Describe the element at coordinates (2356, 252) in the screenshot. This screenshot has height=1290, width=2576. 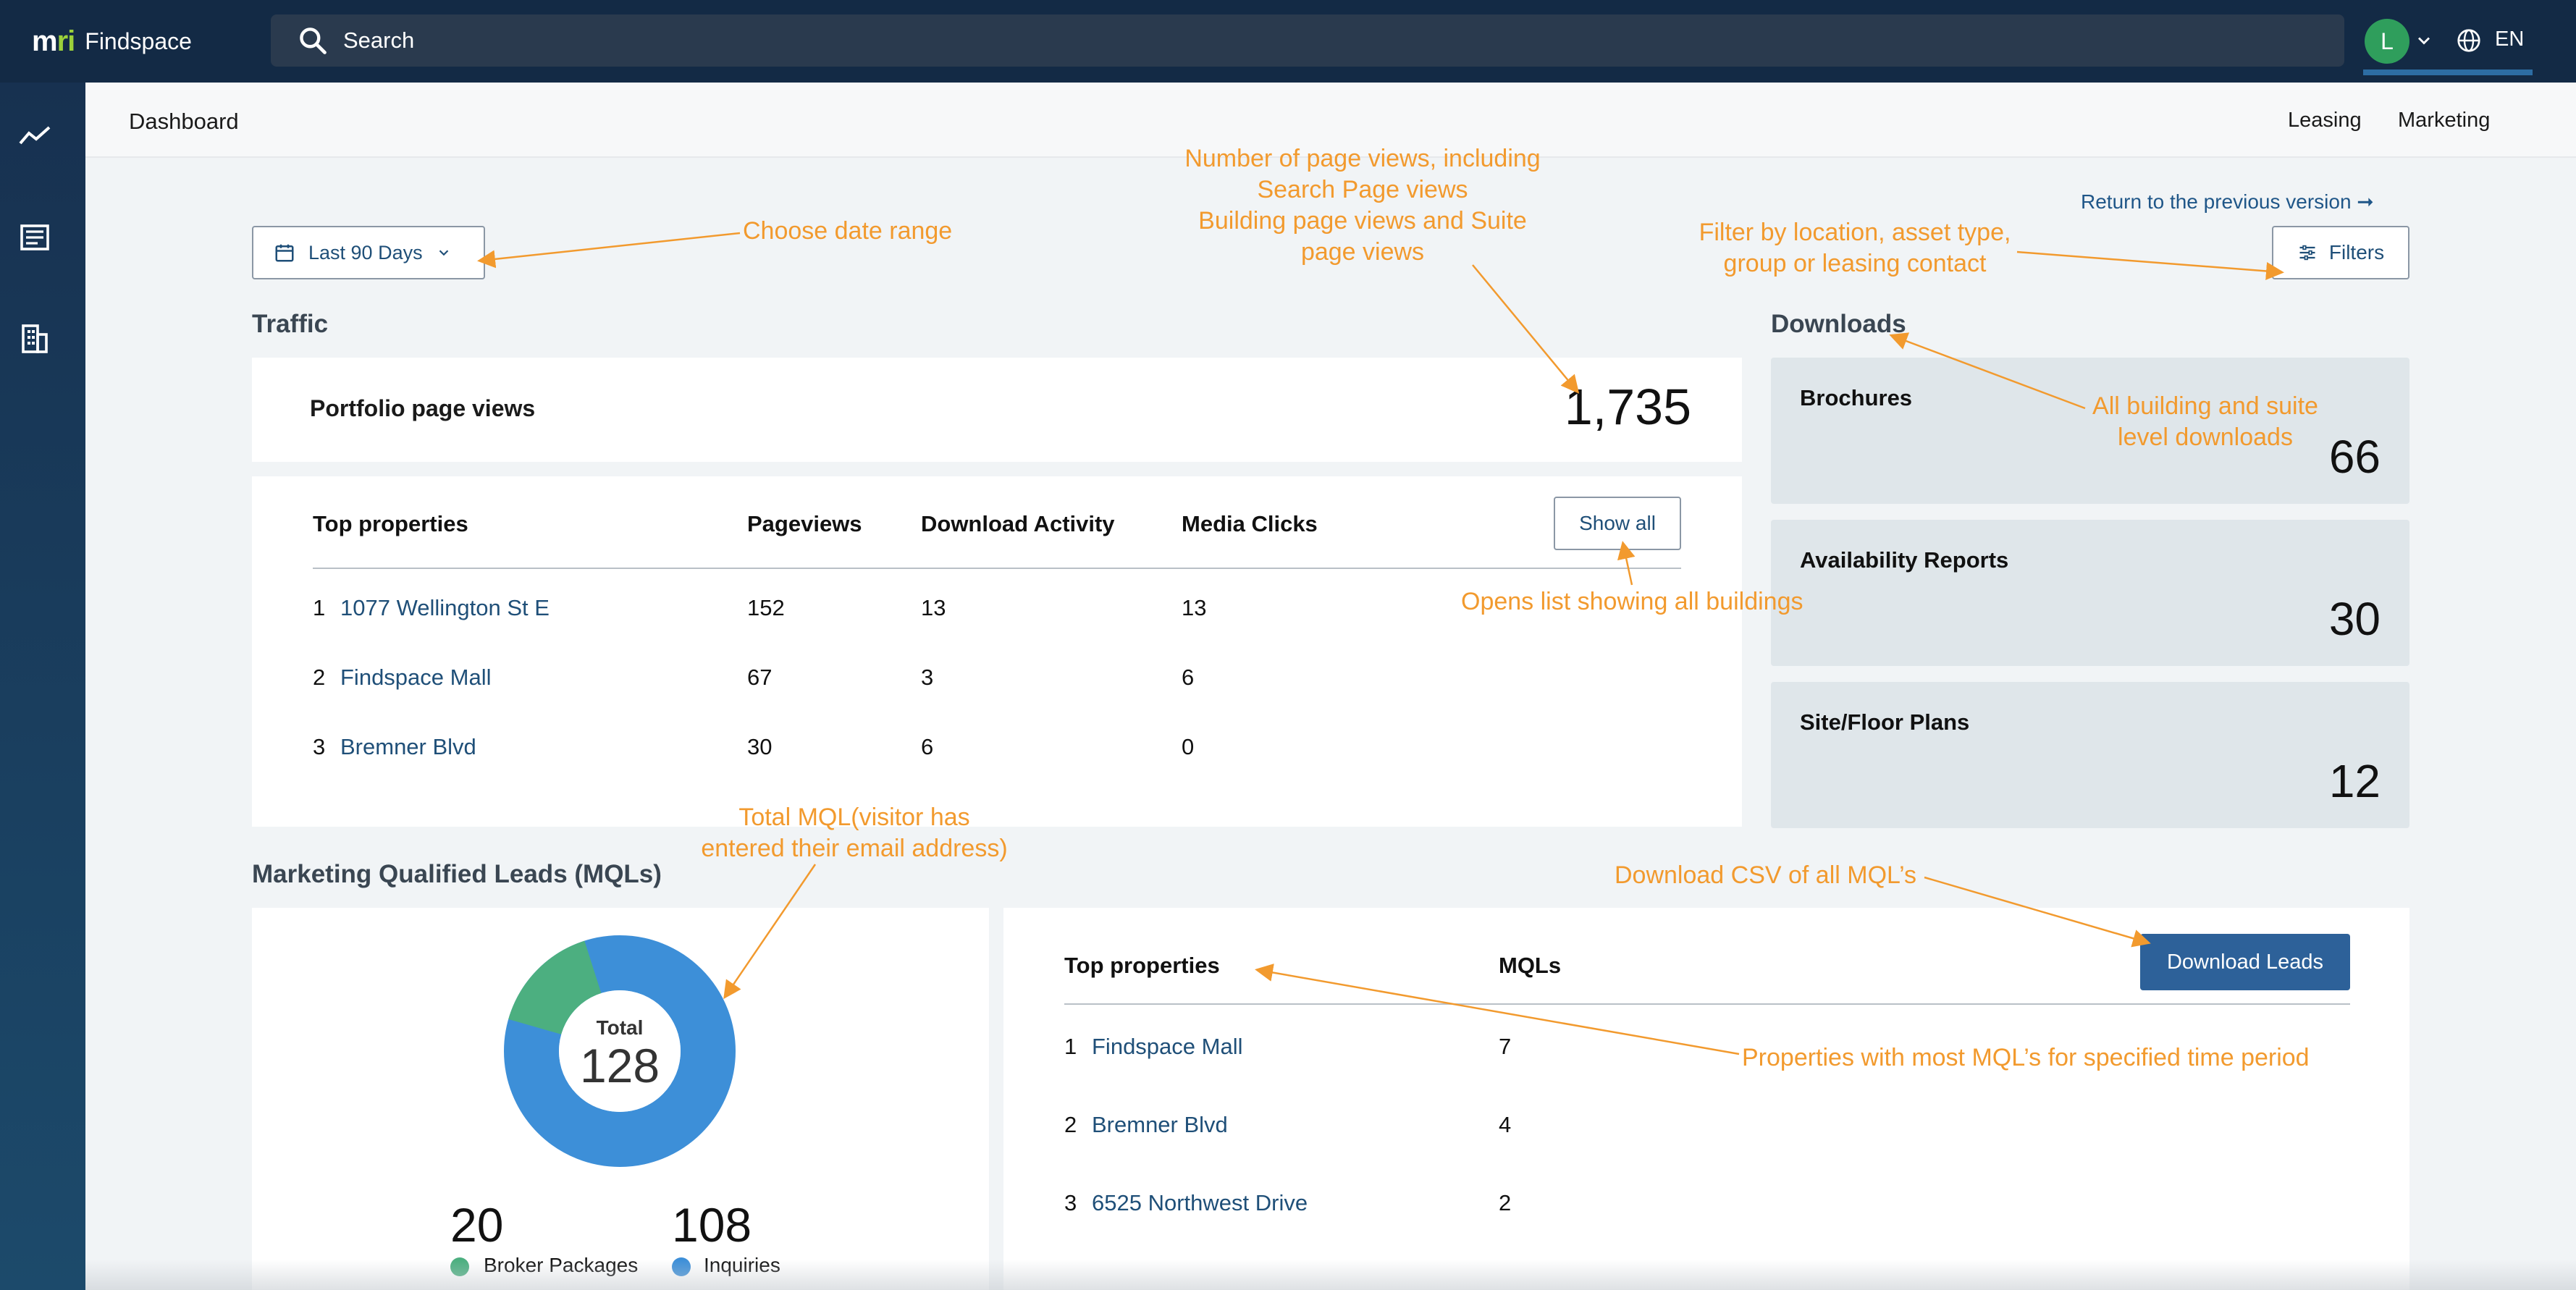
I see `filters-label: Filters` at that location.